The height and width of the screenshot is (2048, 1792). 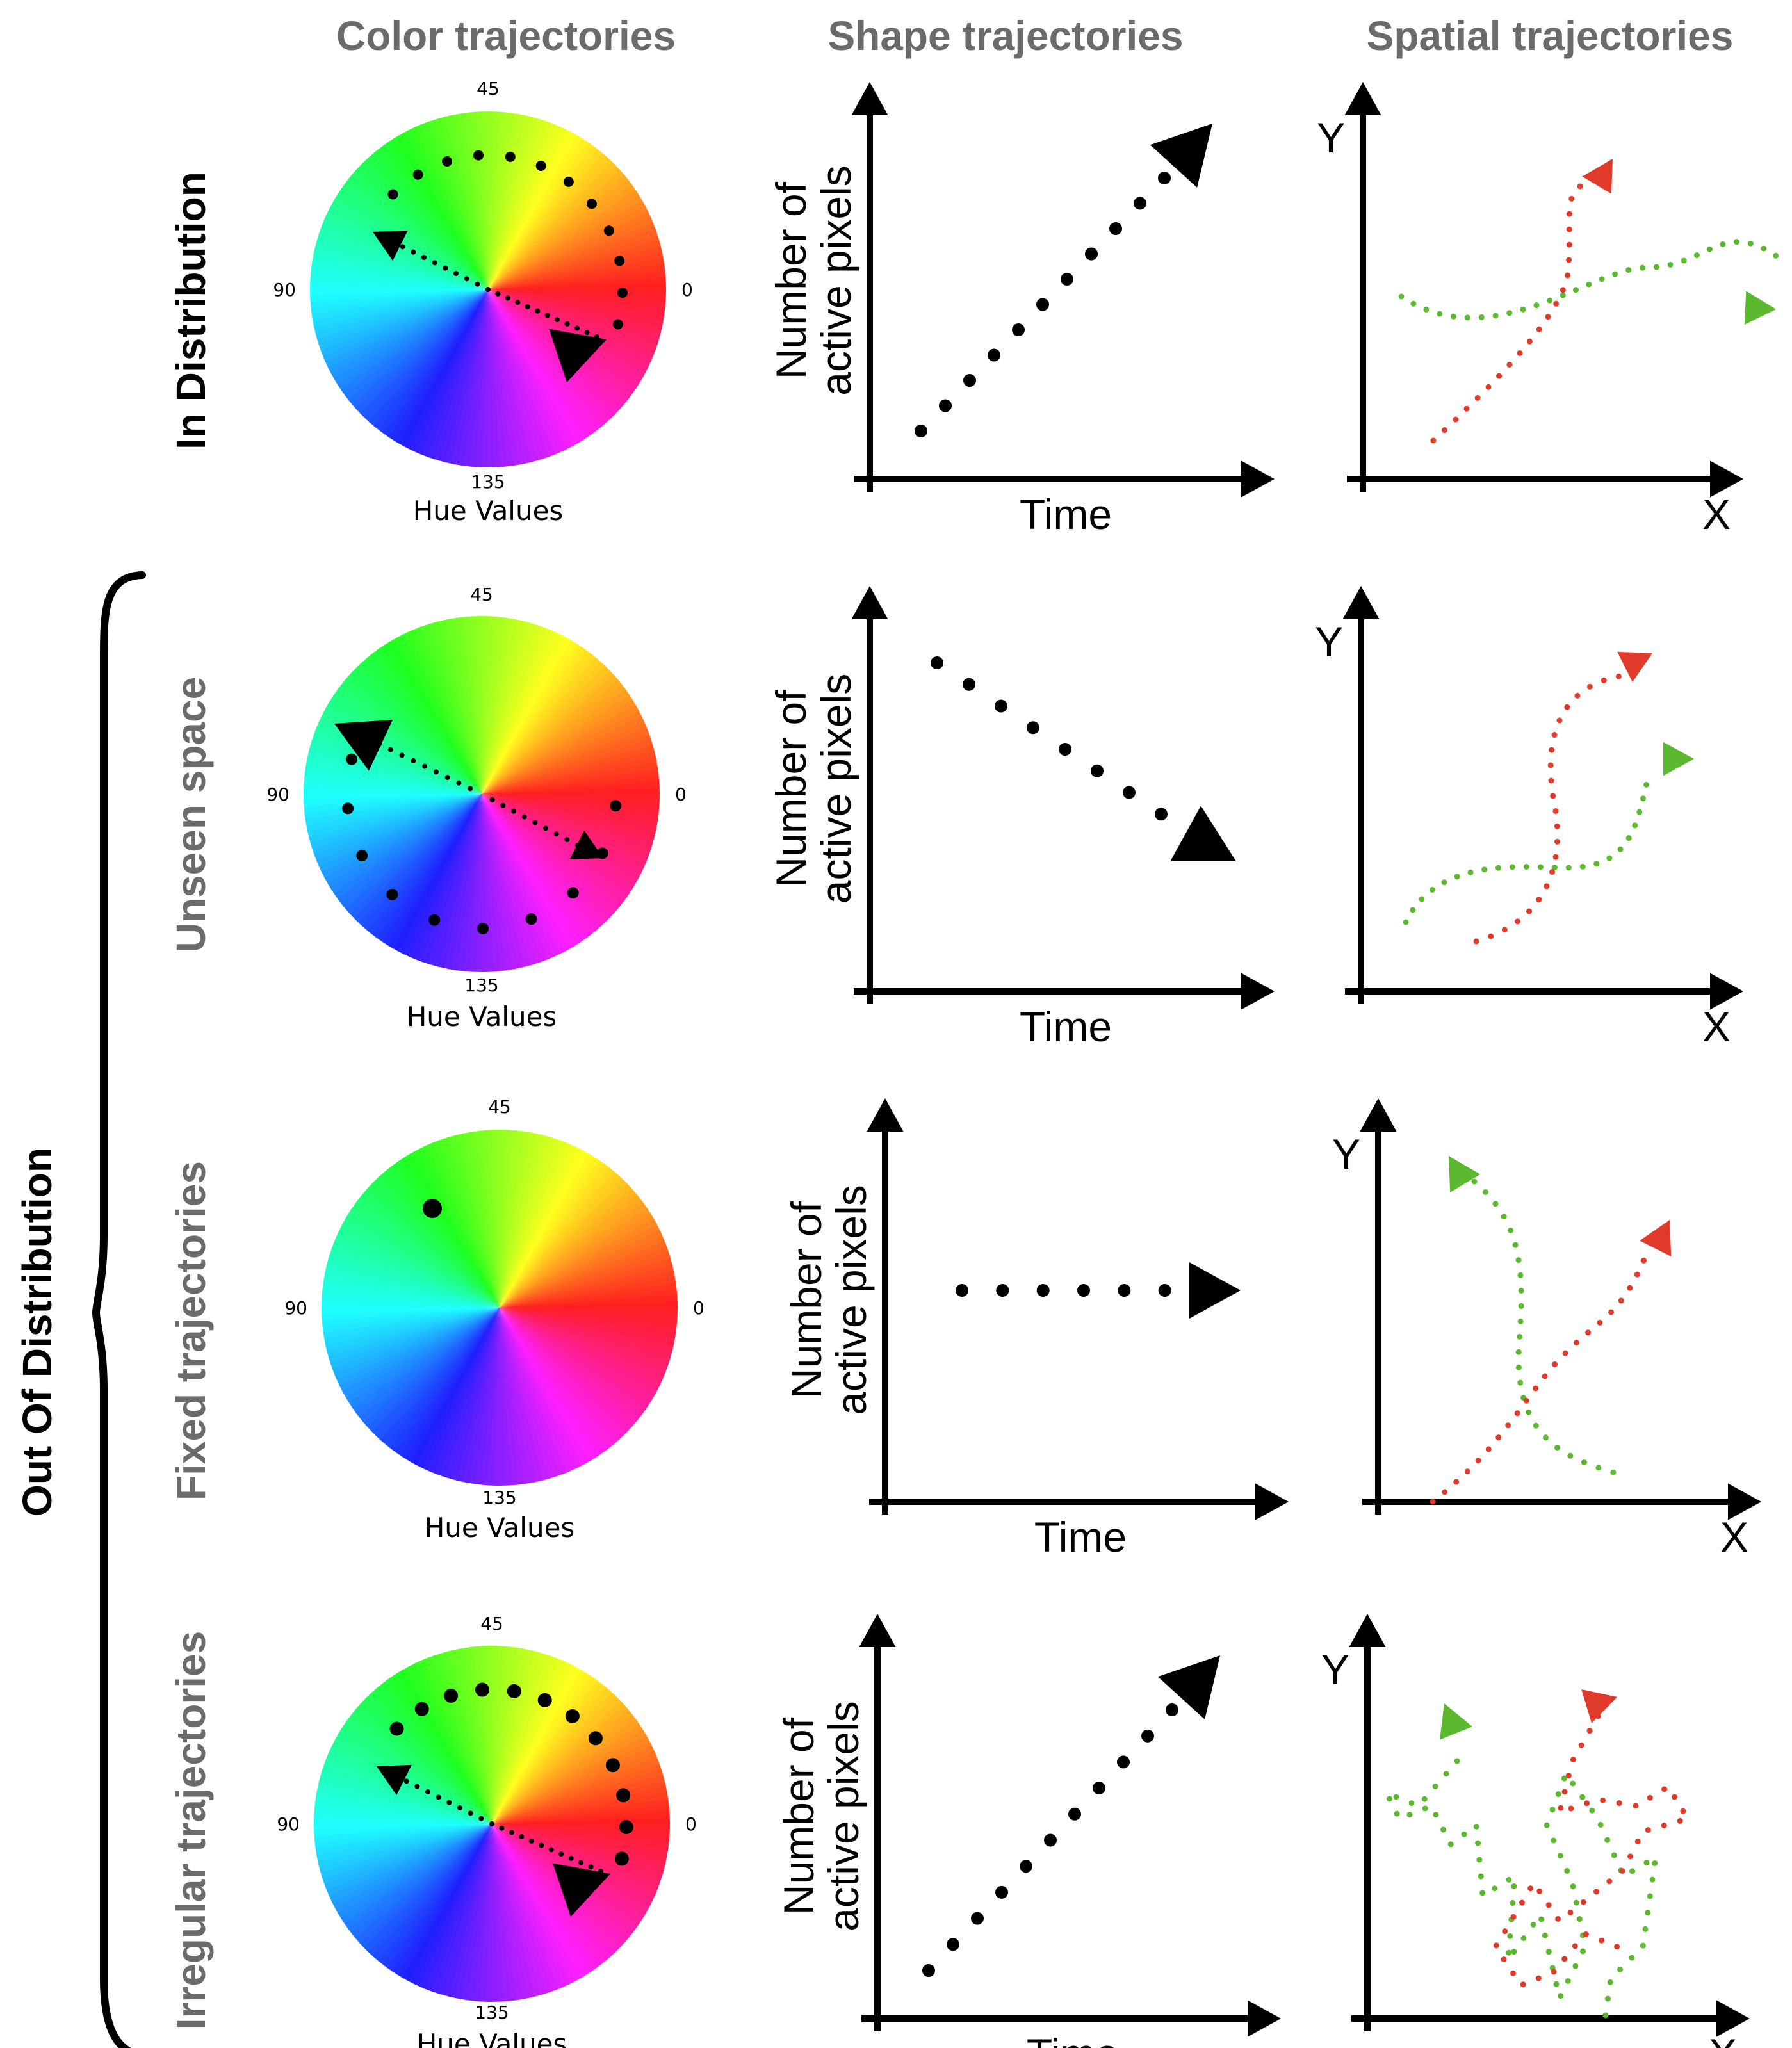 What do you see at coordinates (687, 289) in the screenshot?
I see `hue-tick-right: 0` at bounding box center [687, 289].